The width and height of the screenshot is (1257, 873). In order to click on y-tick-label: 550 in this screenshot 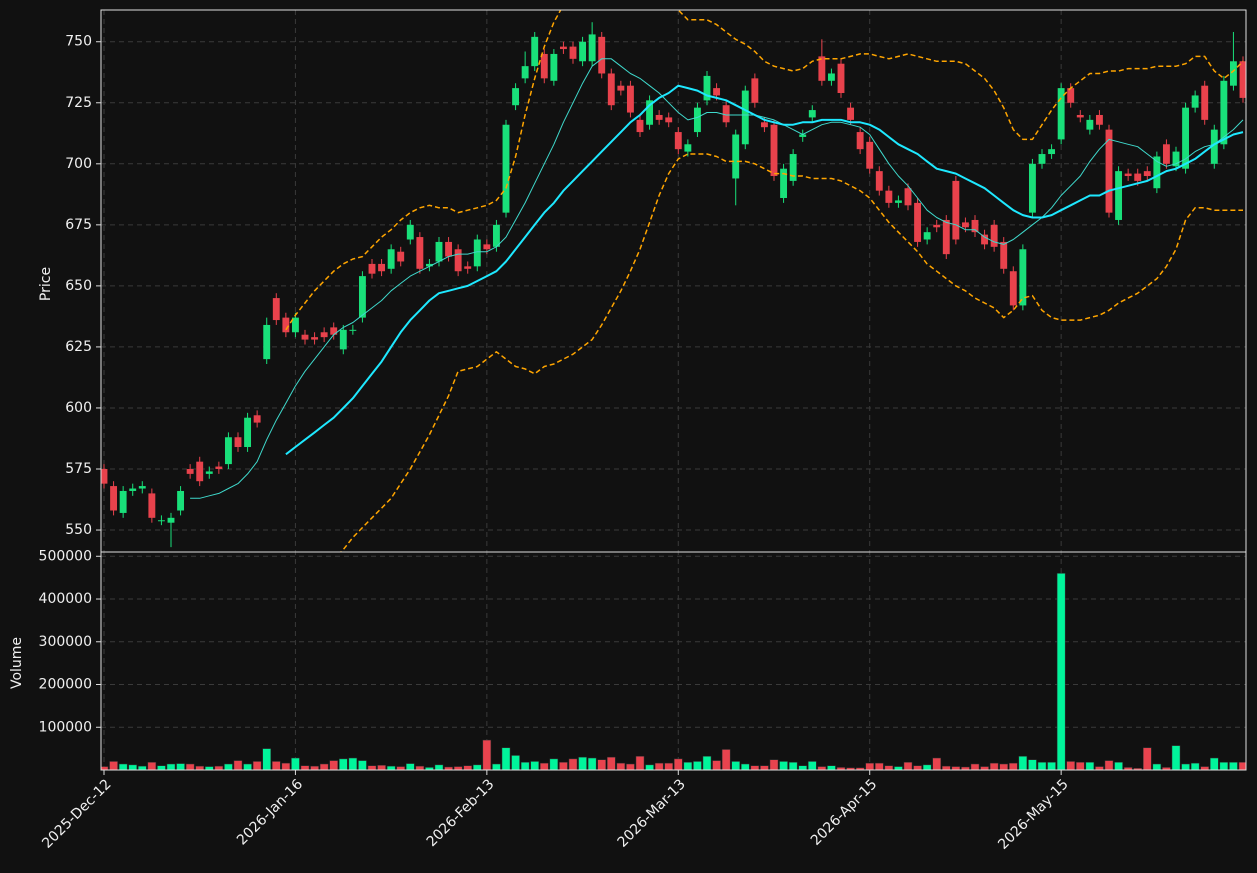, I will do `click(78, 530)`.